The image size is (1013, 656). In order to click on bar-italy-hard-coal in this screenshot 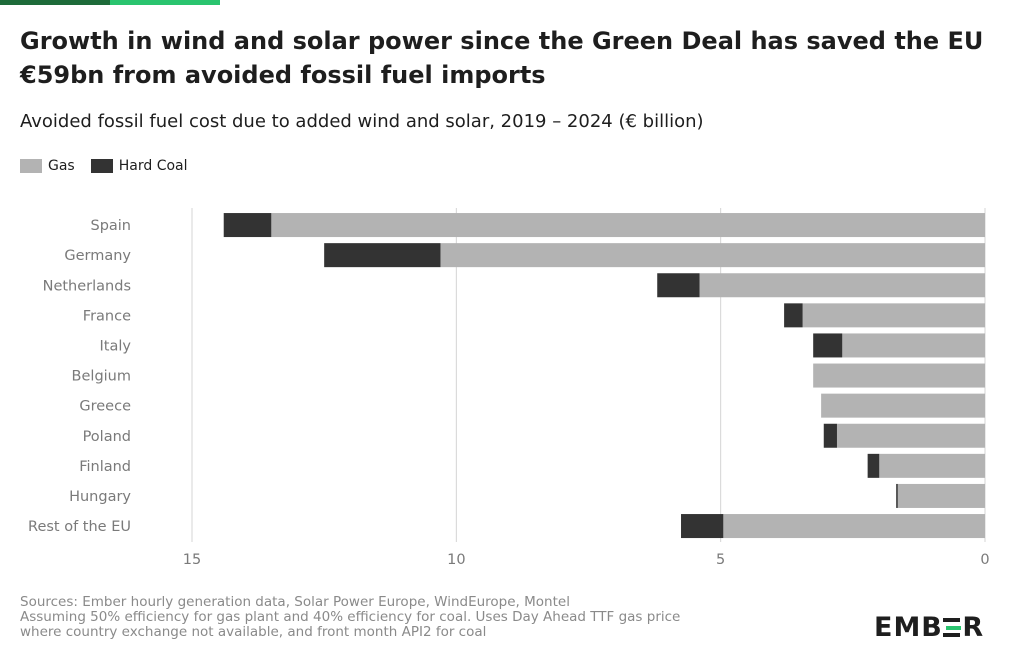, I will do `click(828, 345)`.